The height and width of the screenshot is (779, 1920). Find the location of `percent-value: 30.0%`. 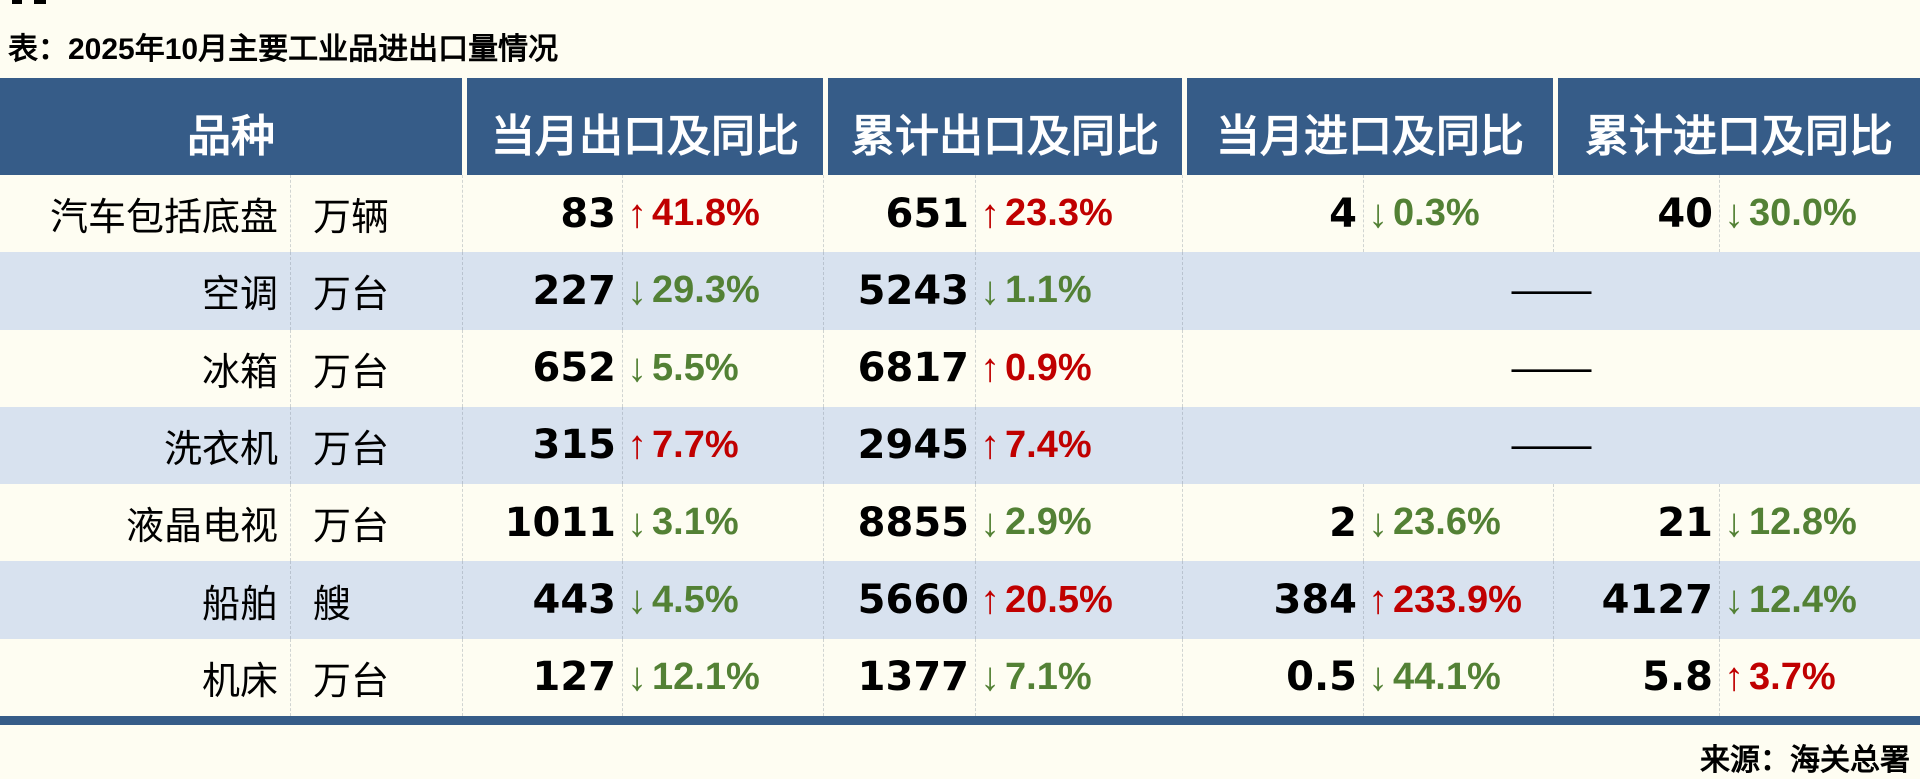

percent-value: 30.0% is located at coordinates (1803, 213).